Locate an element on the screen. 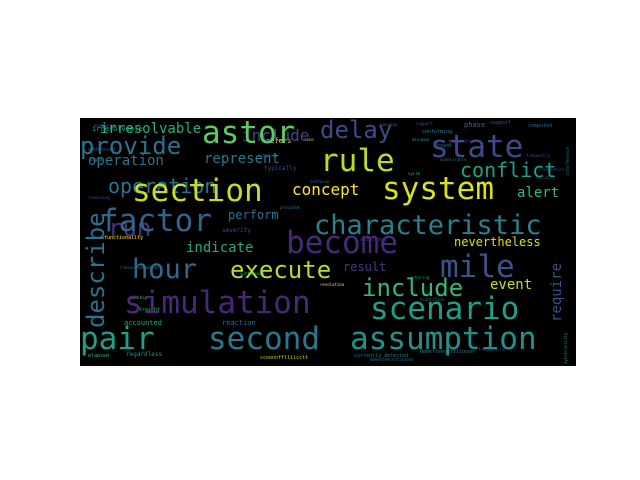 This screenshot has height=480, width=640. cloud-word: phase is located at coordinates (475, 125).